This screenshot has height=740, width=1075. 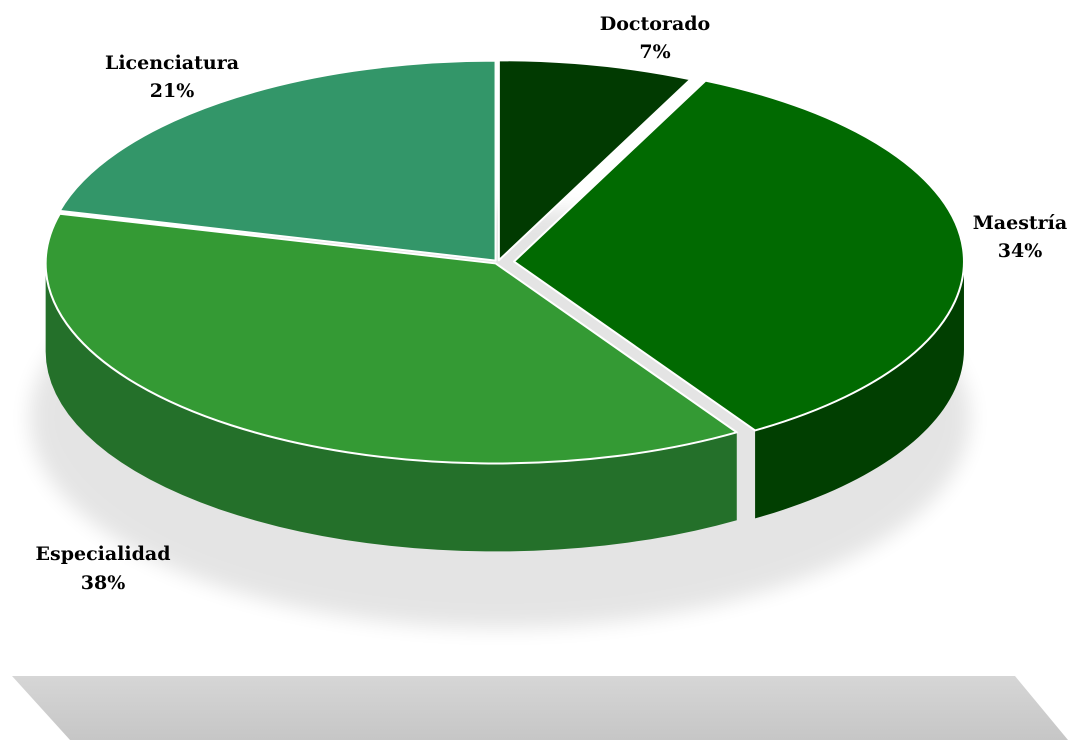 I want to click on label-doctorado-name: Doctorado, so click(x=655, y=24).